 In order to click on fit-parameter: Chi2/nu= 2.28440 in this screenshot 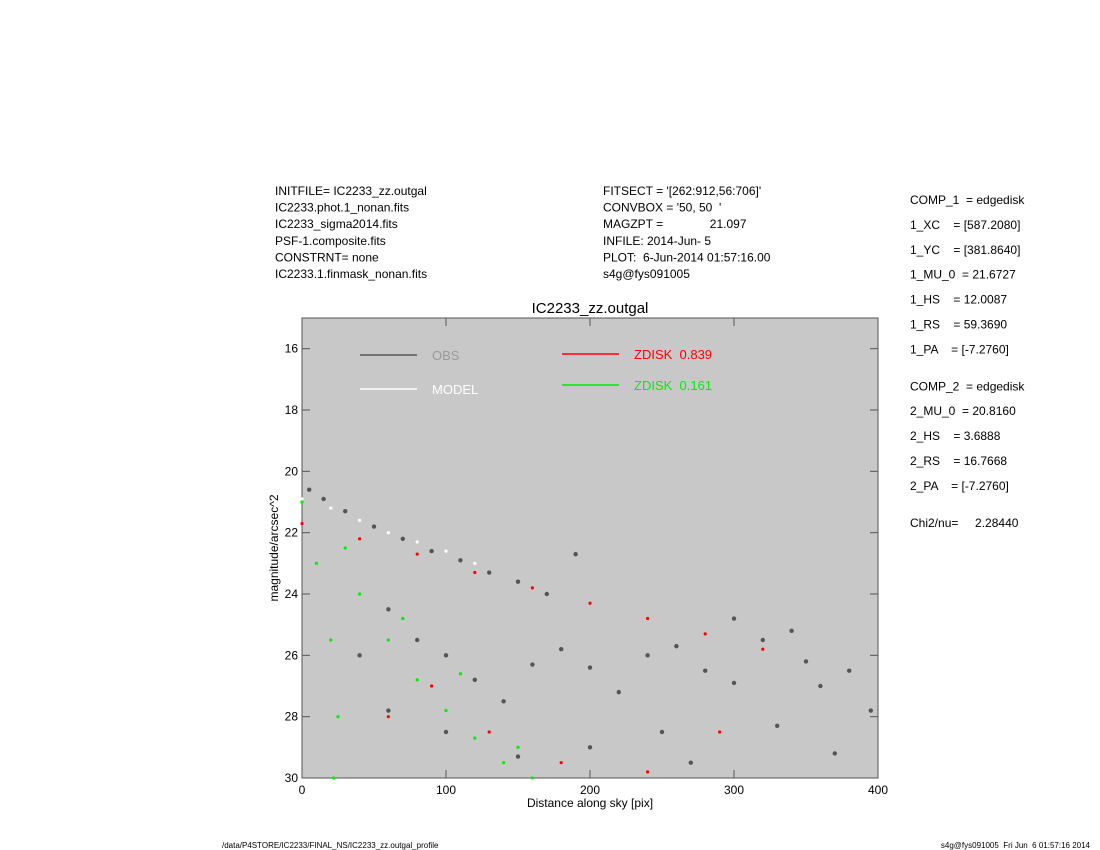, I will do `click(964, 523)`.